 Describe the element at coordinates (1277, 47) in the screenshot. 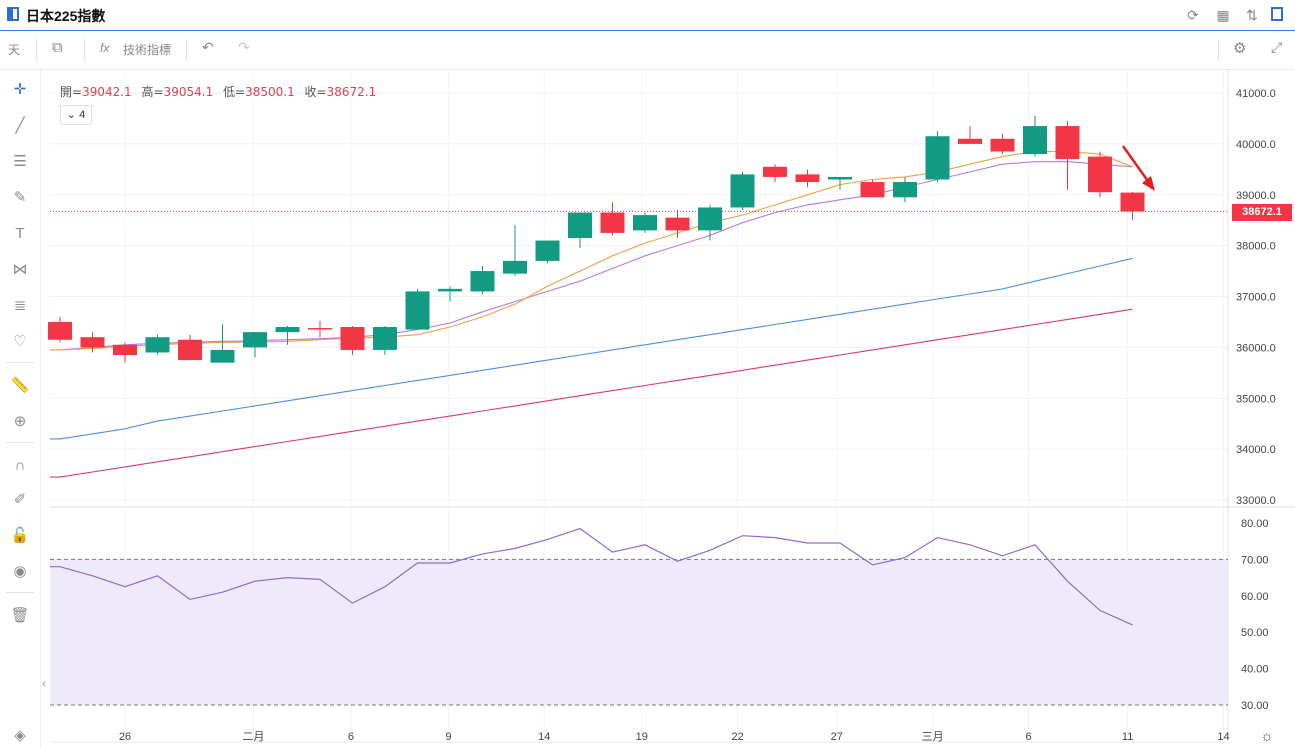

I see `fullscreen-icon: ⤢` at that location.